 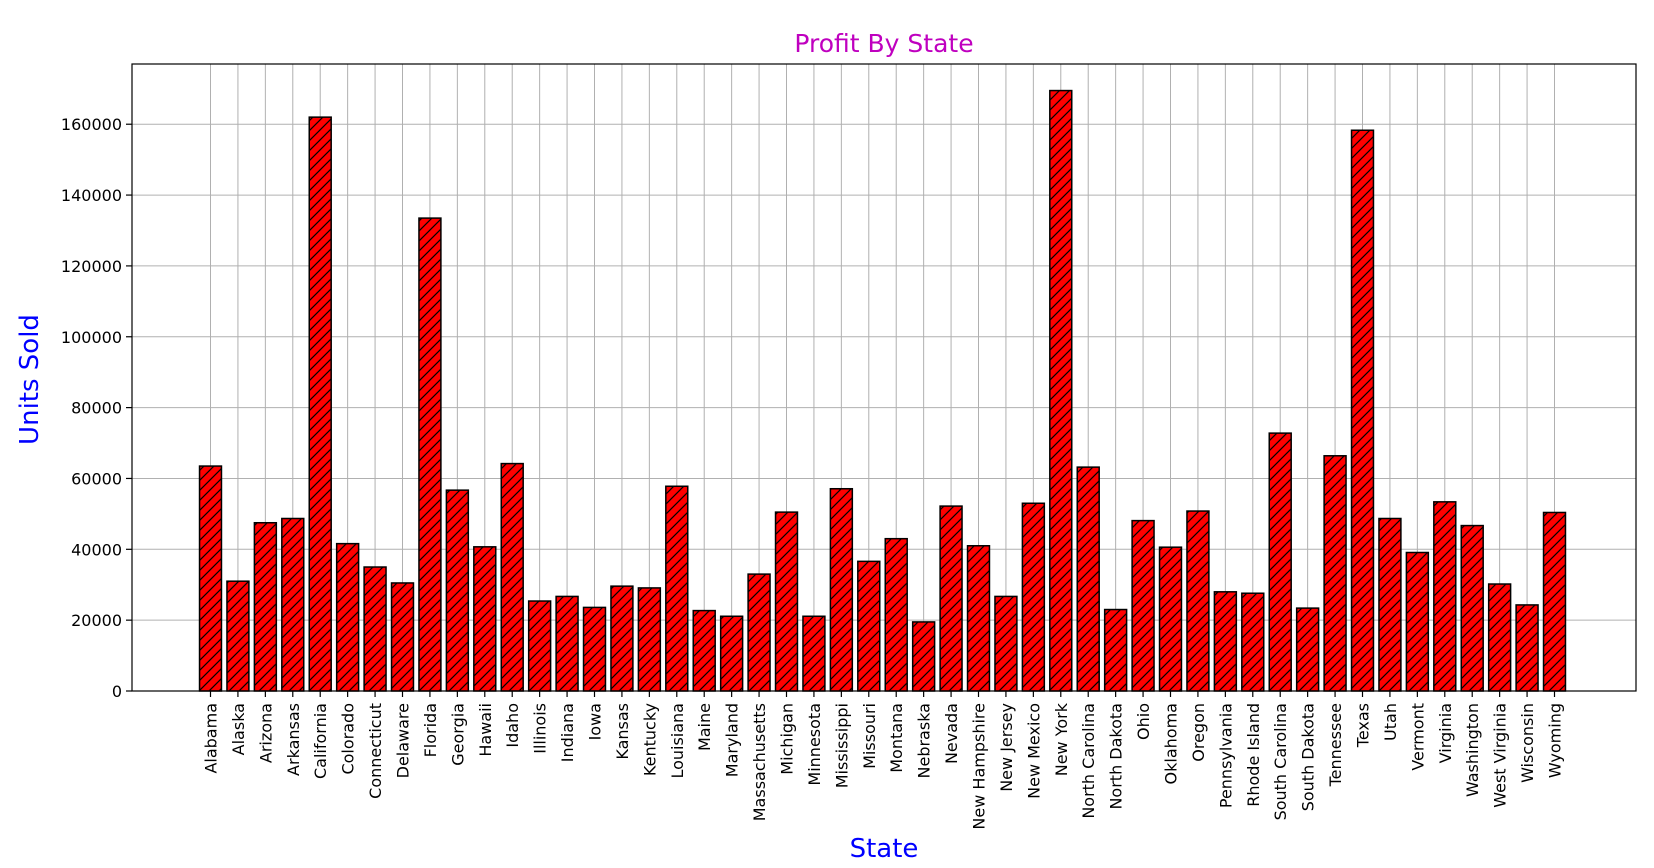 I want to click on x-tick-label: Tennessee, so click(x=1335, y=745).